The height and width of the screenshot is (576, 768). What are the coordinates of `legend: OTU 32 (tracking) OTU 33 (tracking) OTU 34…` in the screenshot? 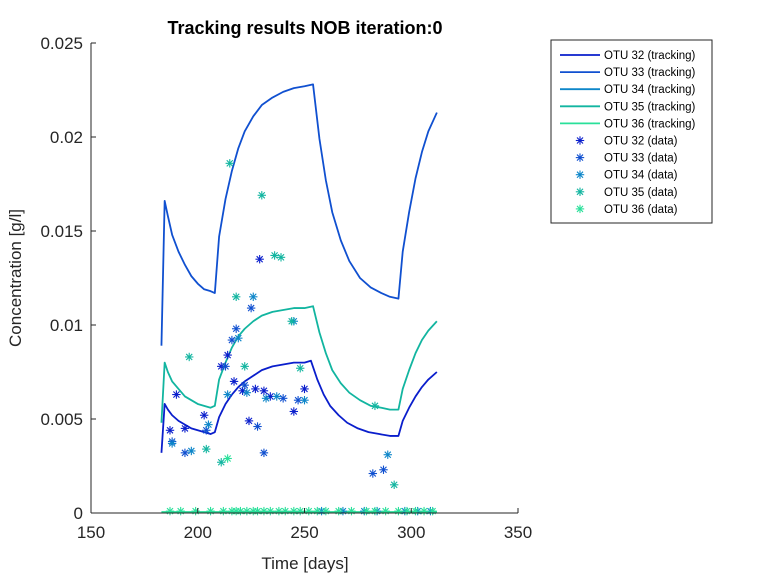 It's located at (631, 131).